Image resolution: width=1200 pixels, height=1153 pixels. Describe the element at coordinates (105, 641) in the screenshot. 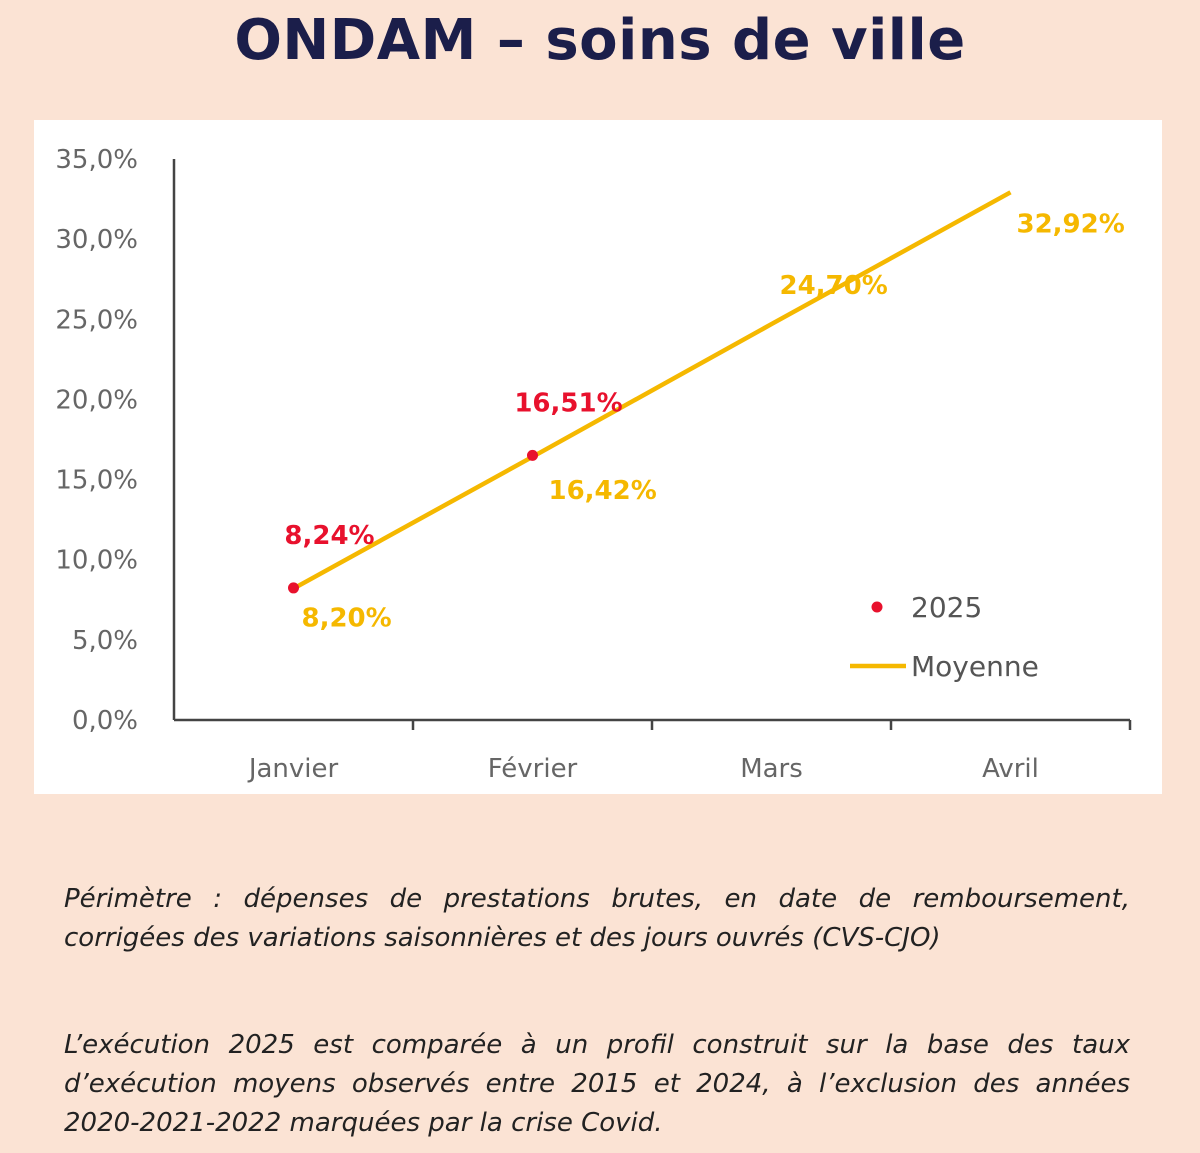

I see `y-tick-label: 5,0%` at that location.